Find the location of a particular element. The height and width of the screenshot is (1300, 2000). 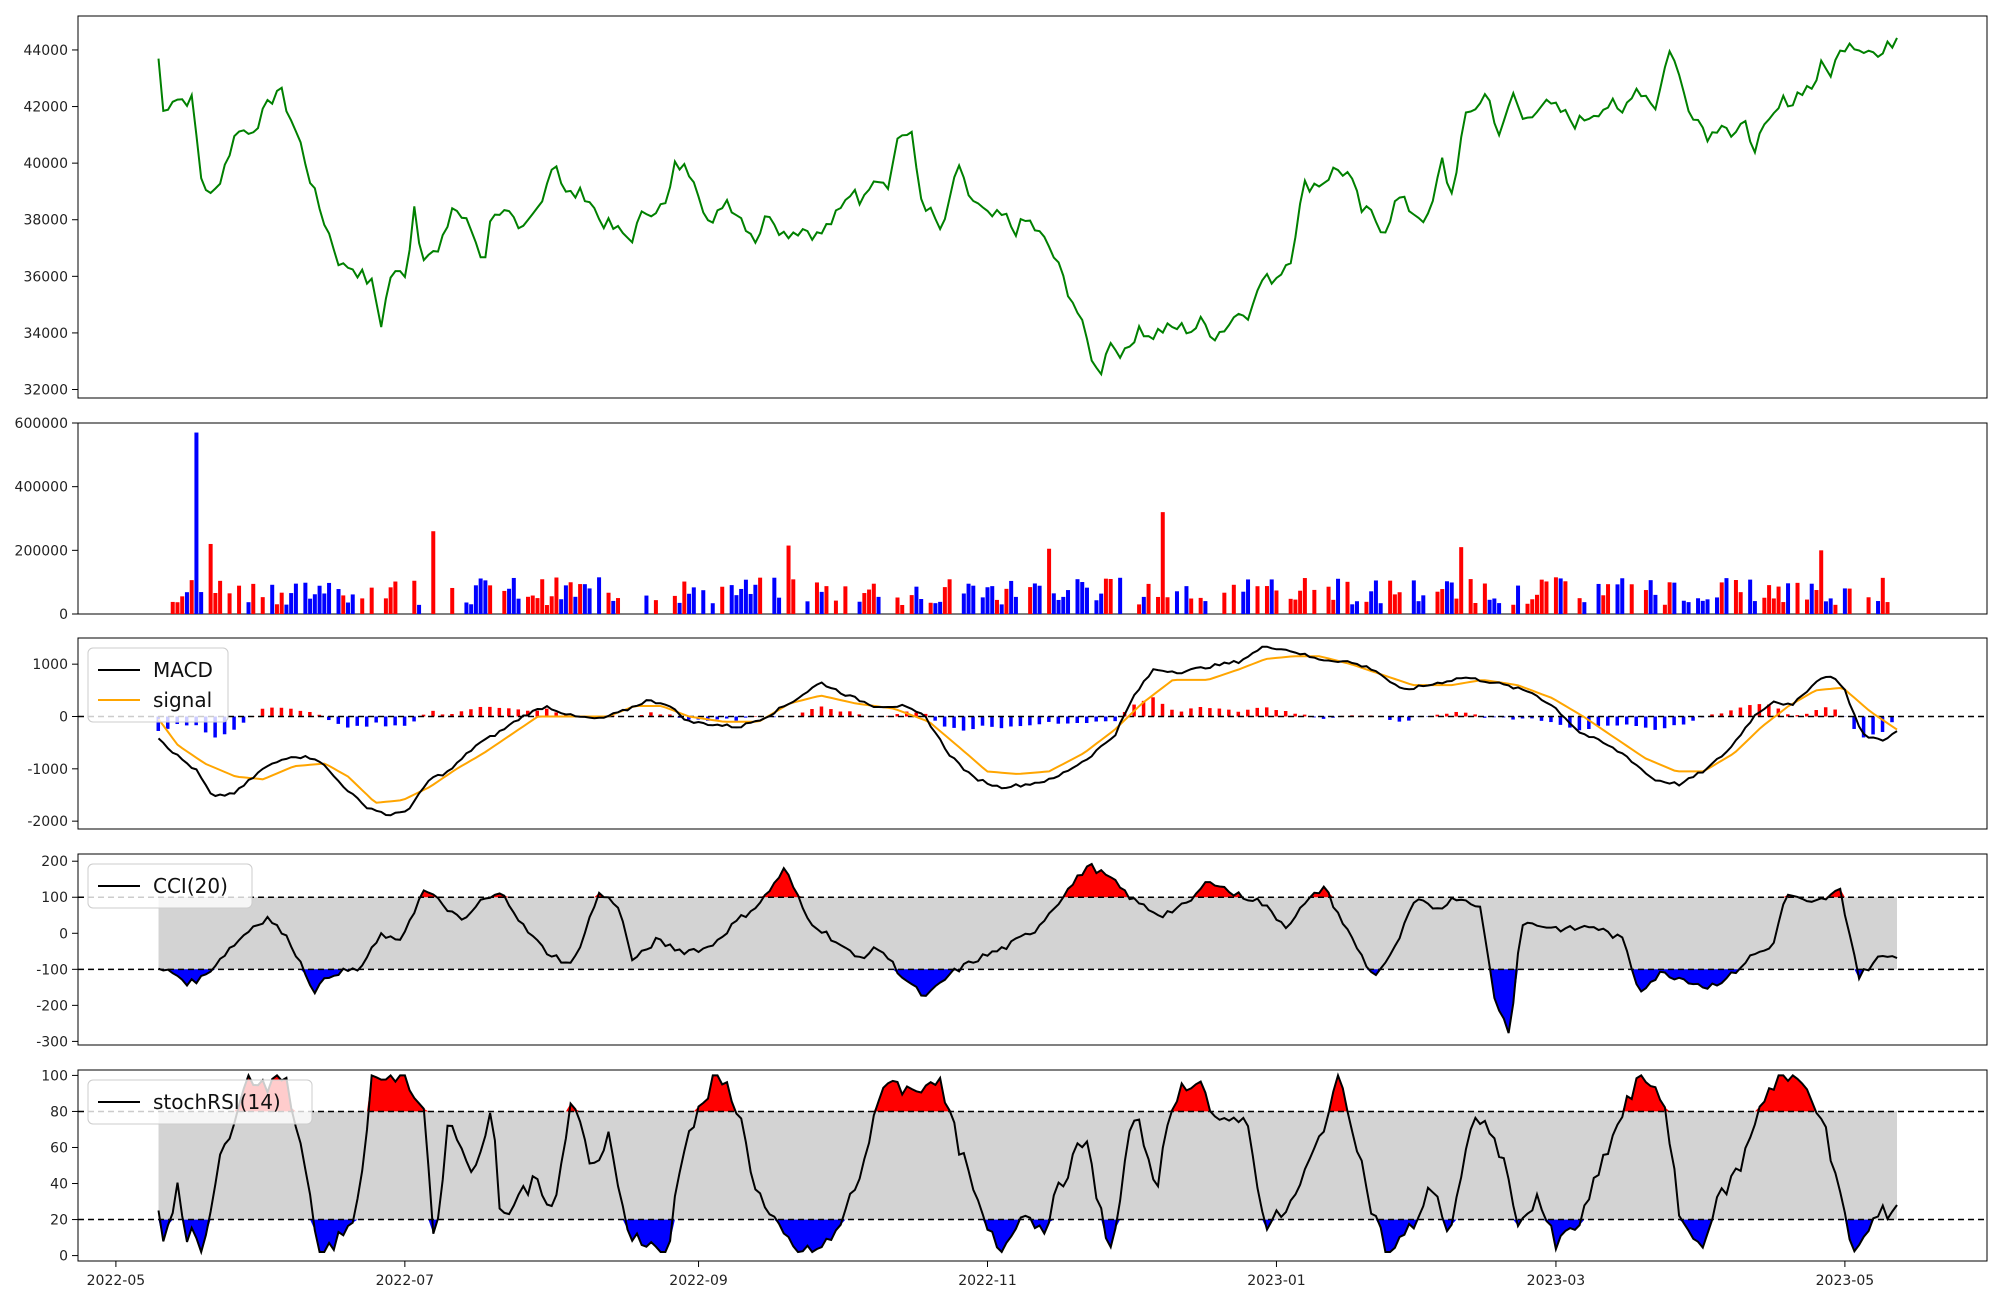

y-tick-label: -300 is located at coordinates (52, 1042).